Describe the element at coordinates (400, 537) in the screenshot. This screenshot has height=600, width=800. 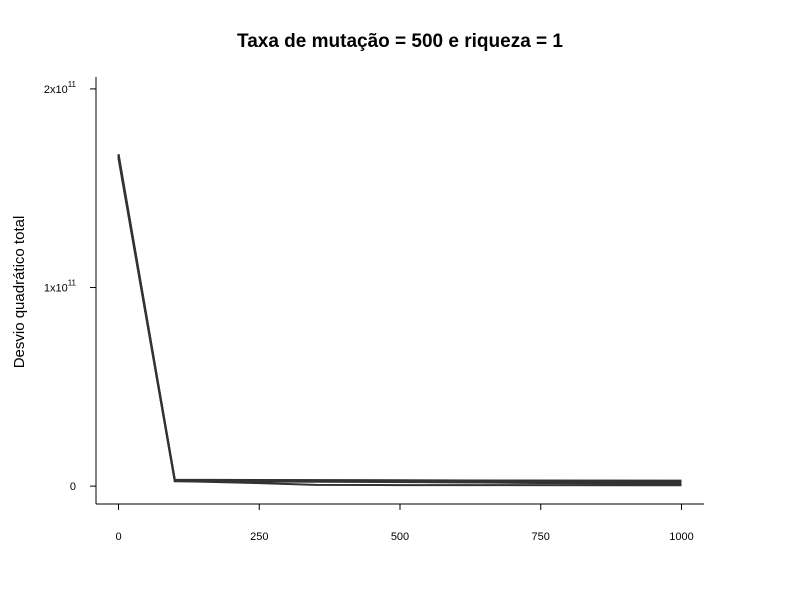
I see `x-tick-label: 500` at that location.